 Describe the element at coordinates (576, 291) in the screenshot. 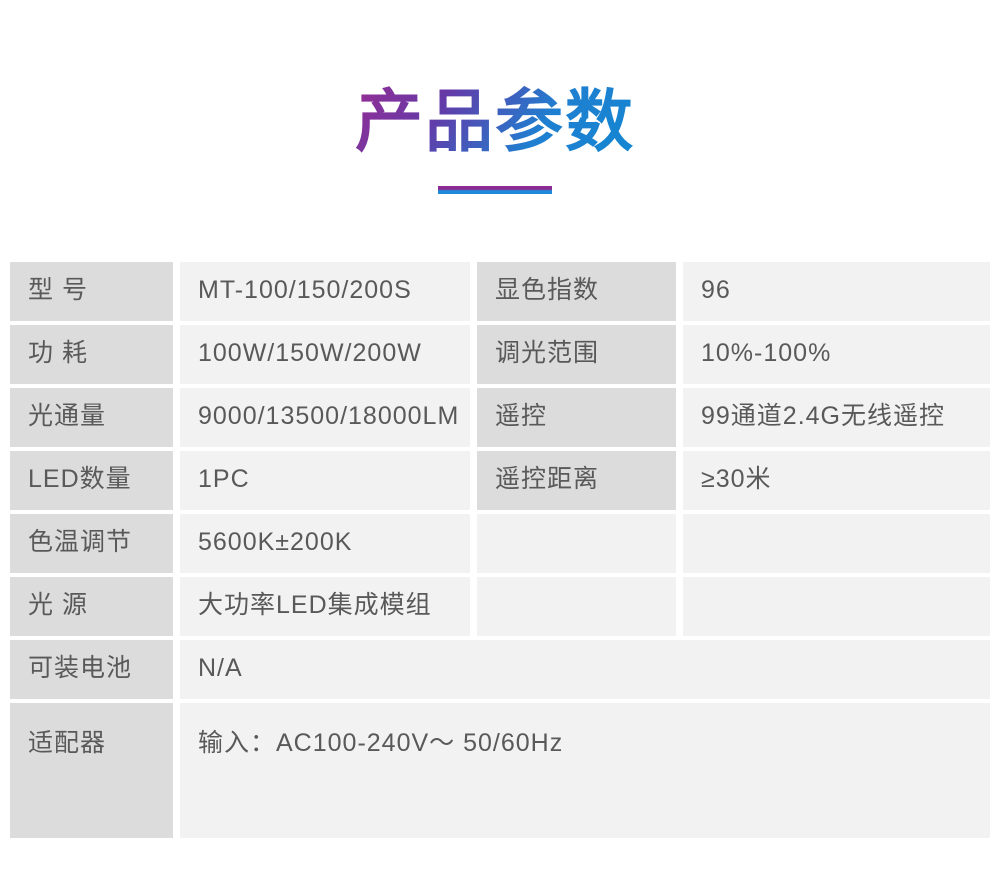

I see `spec-label-cri: 显色指数` at that location.